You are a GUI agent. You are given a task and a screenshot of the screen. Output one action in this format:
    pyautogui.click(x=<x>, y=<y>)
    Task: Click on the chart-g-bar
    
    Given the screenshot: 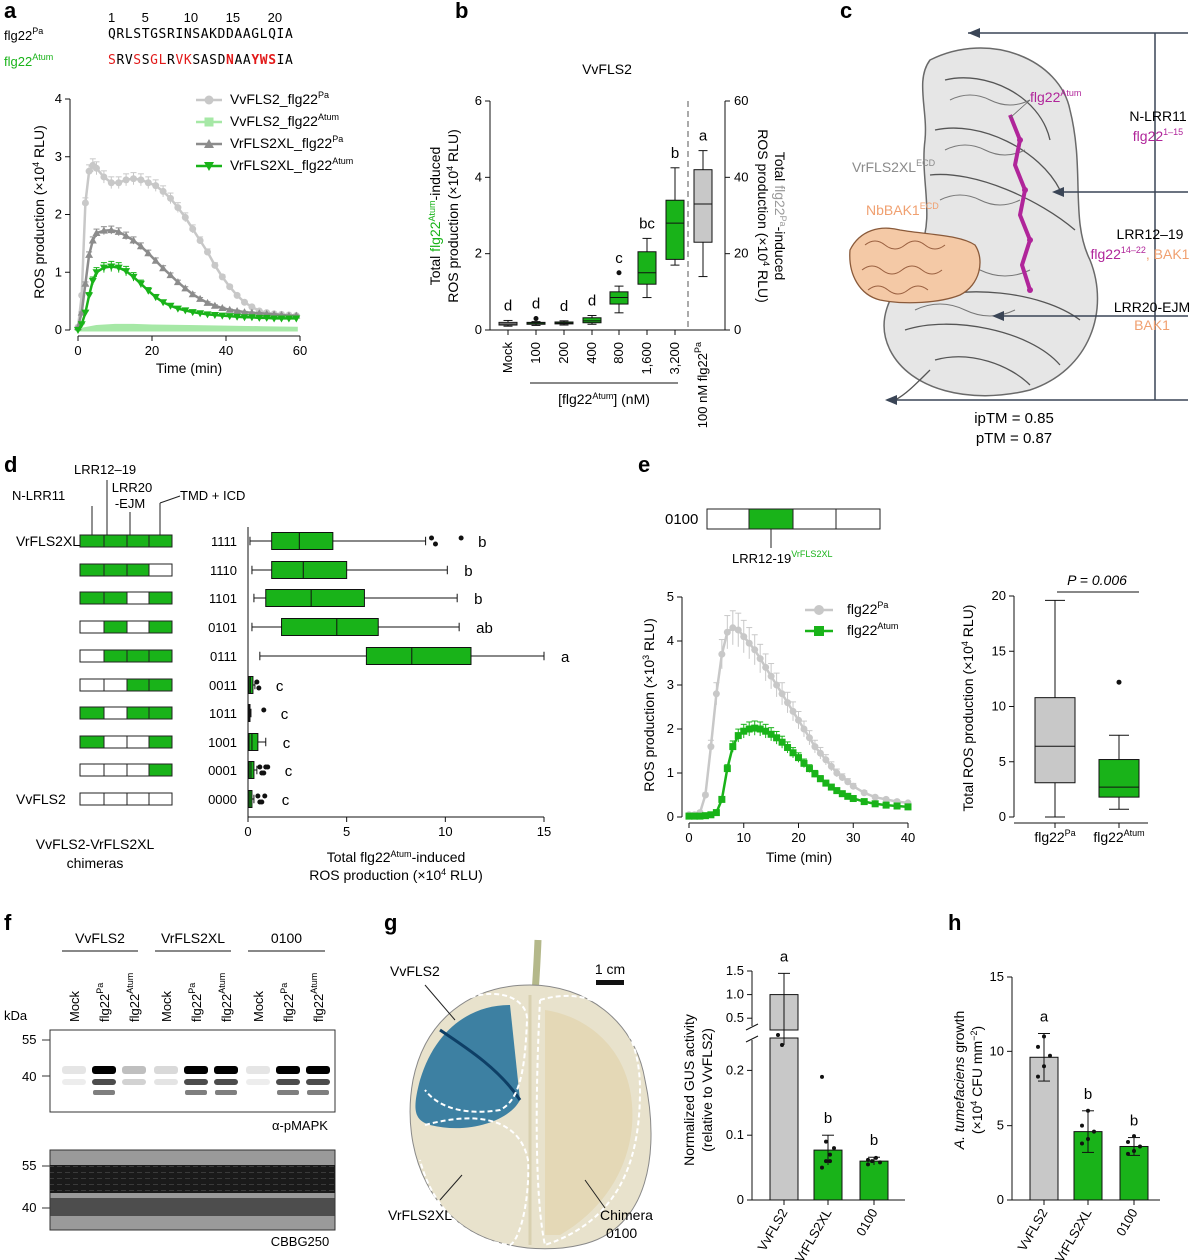 What is the action you would take?
    pyautogui.click(x=874, y=1180)
    